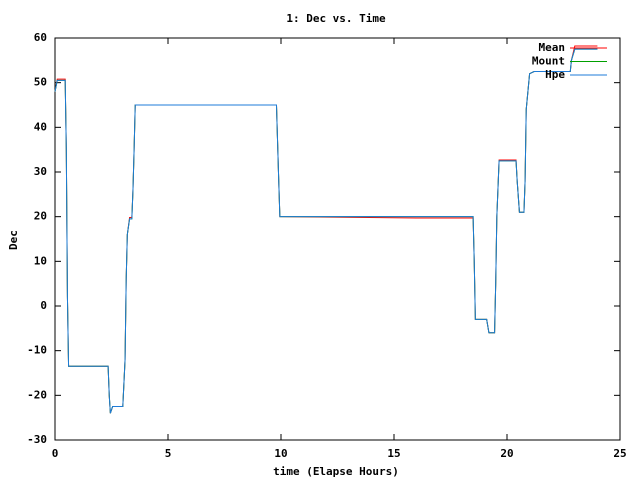  I want to click on x-tick-label: 5, so click(168, 453).